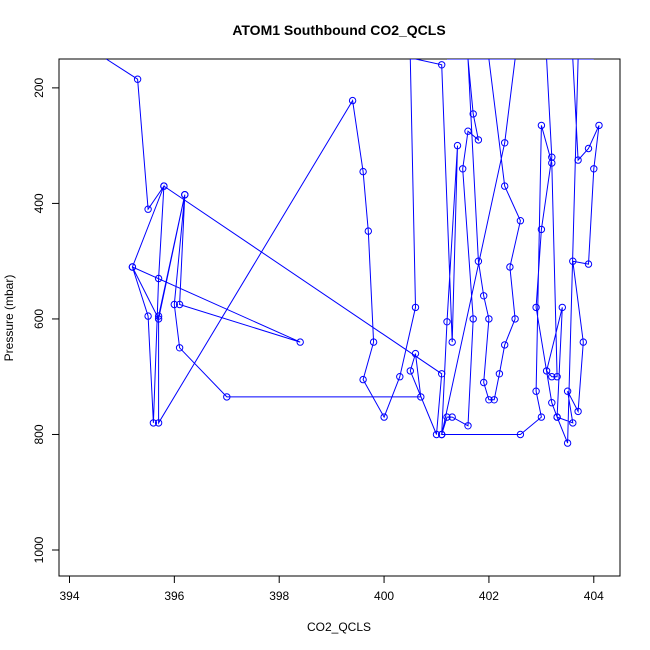  Describe the element at coordinates (331, 589) in the screenshot. I see `x-axis: 394 396 398 400 402 404` at that location.